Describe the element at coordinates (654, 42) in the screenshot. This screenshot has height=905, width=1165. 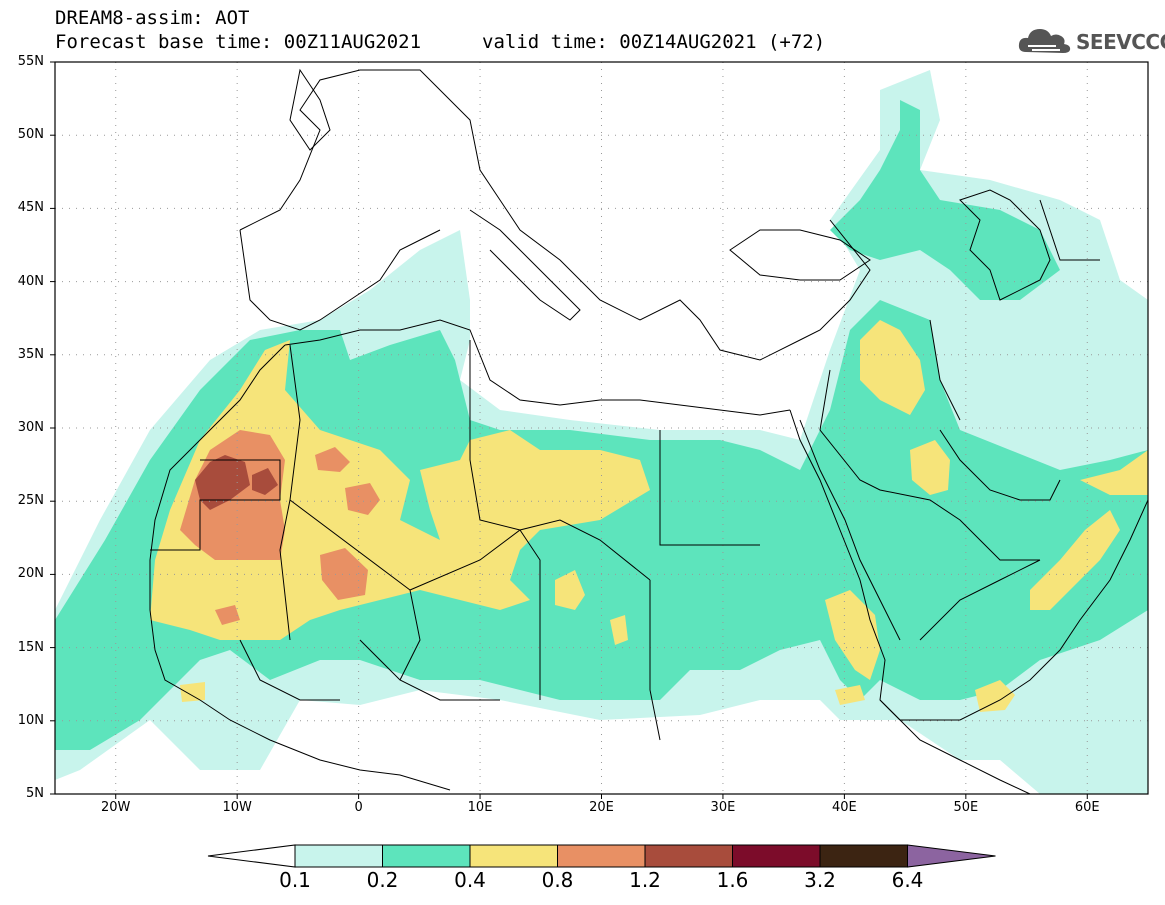
I see `valid-time: valid time: 00Z14AUG2021 (+72)` at that location.